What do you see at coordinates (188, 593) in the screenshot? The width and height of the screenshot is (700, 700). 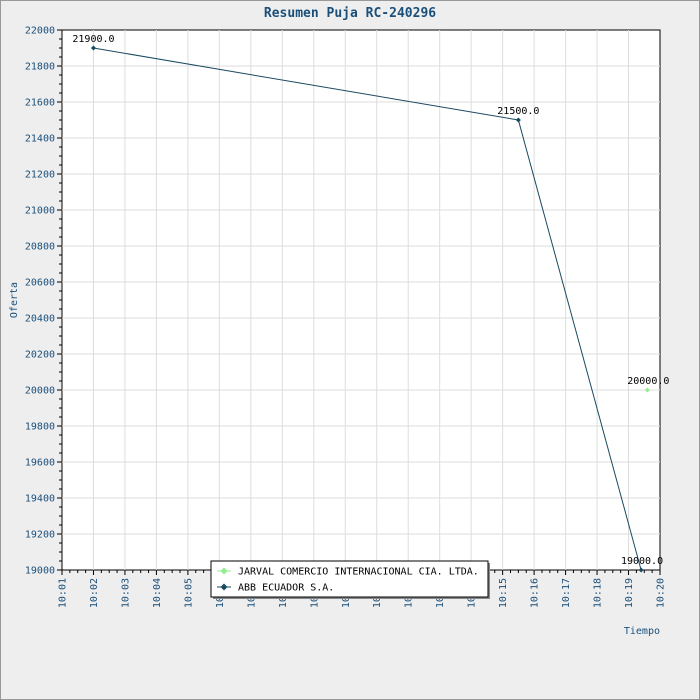 I see `x-tick-label: 10:05` at bounding box center [188, 593].